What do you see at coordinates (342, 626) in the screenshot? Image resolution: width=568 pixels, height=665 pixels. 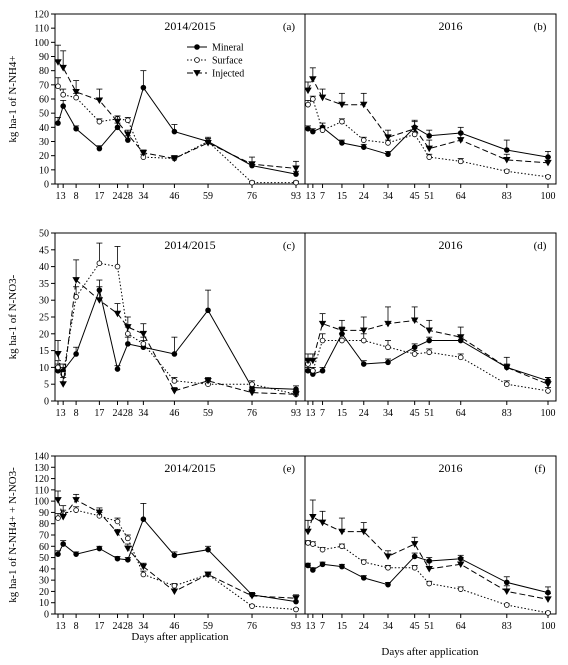 I see `x-tick-label: 15` at bounding box center [342, 626].